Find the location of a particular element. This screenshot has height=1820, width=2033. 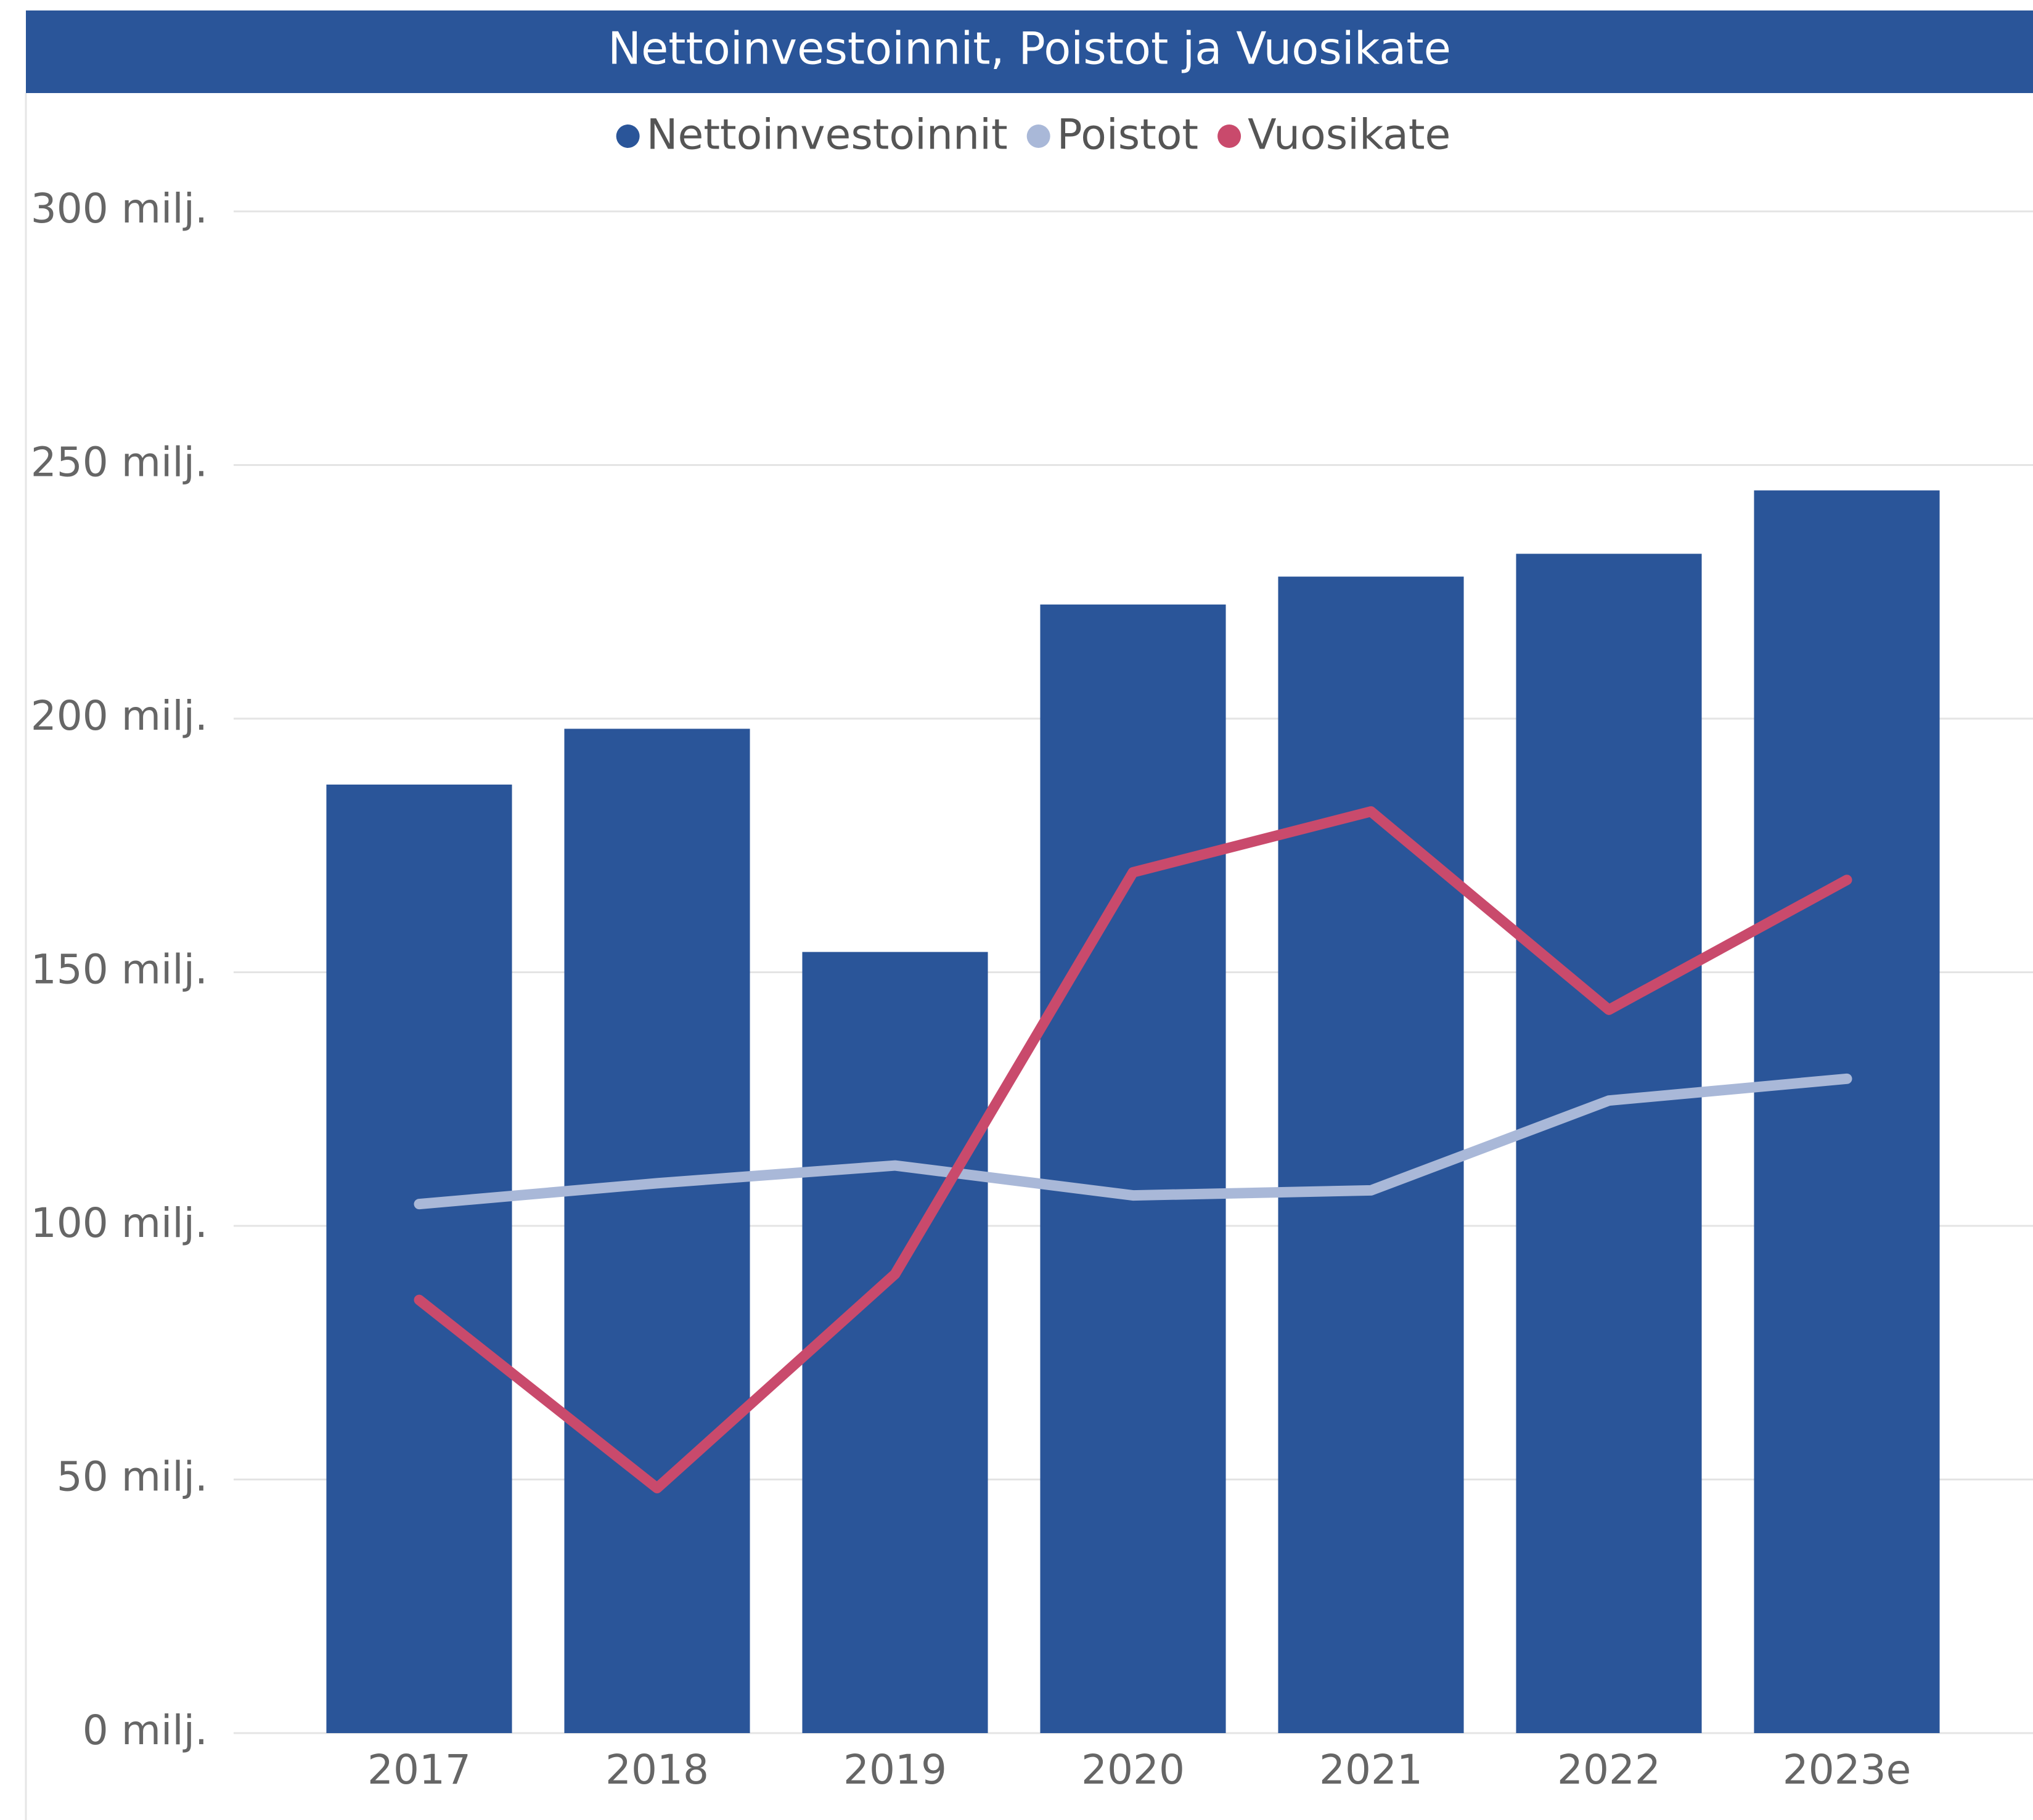

x-tick-label: 2020 is located at coordinates (1133, 1769).